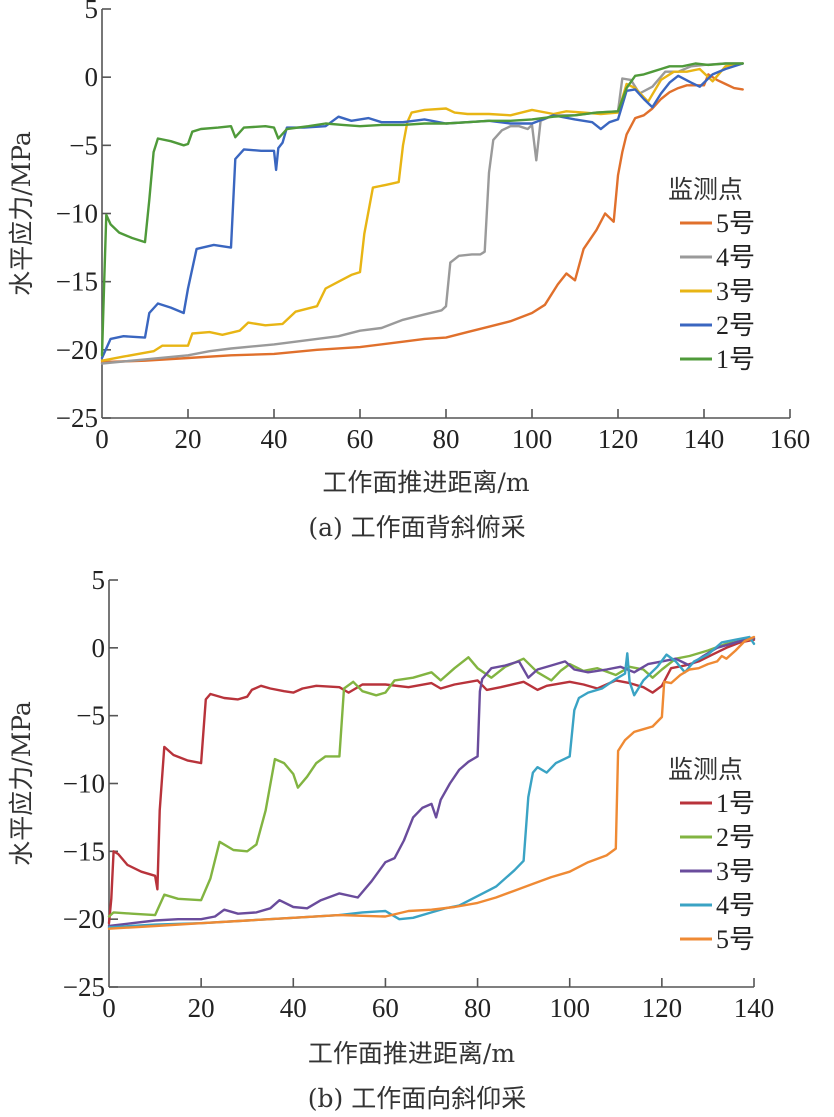 This screenshot has height=1117, width=834. Describe the element at coordinates (417, 1098) in the screenshot. I see `panel-caption: (b) 工作面向斜仰采` at that location.